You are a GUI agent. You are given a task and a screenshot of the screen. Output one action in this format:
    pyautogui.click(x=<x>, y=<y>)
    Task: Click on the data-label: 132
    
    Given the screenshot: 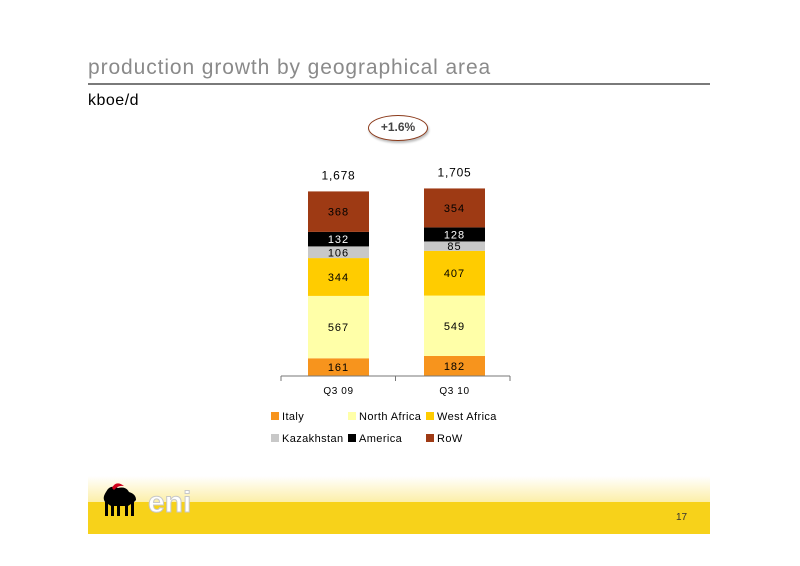 What is the action you would take?
    pyautogui.click(x=338, y=240)
    